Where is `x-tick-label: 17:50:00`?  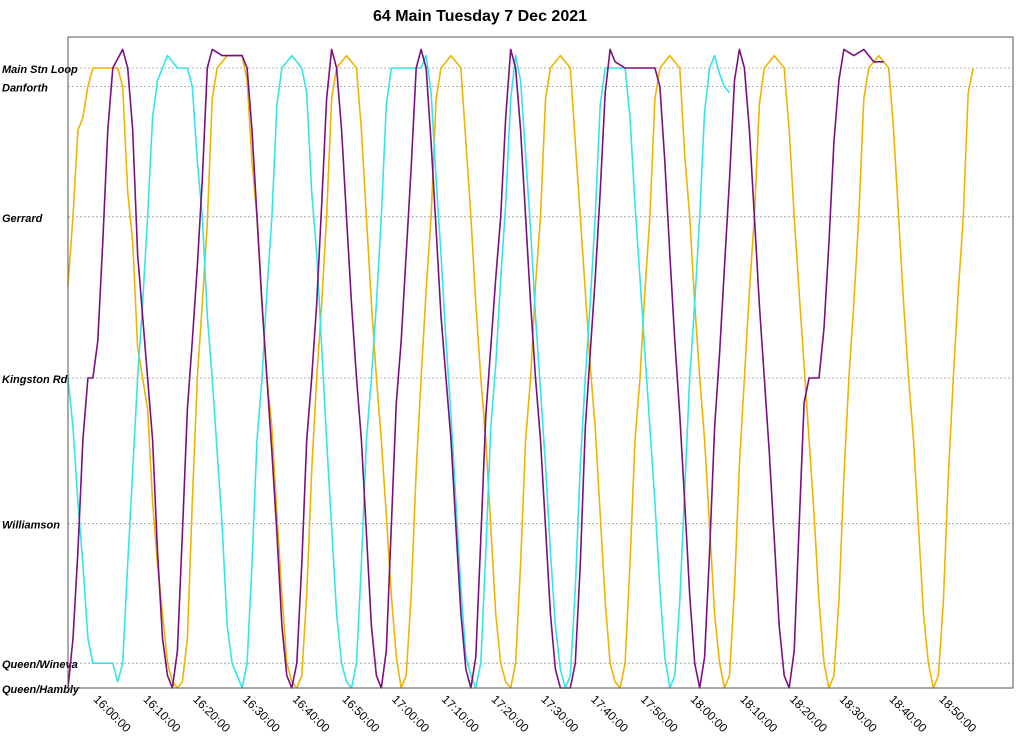 x-tick-label: 17:50:00 is located at coordinates (659, 713).